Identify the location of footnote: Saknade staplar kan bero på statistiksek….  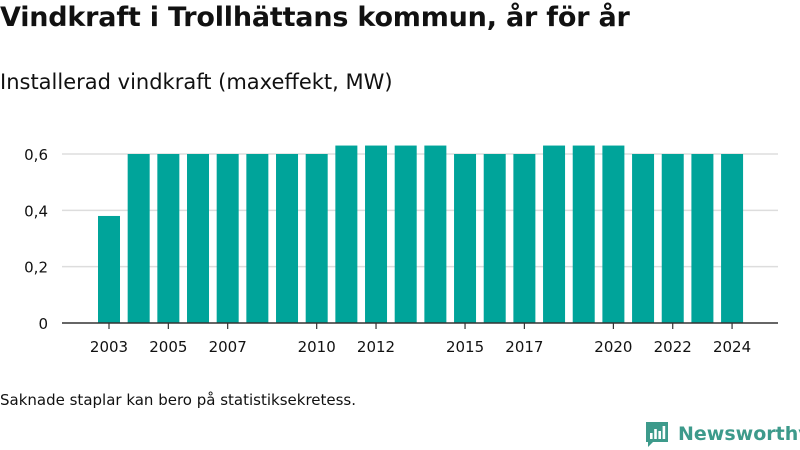
(178, 400).